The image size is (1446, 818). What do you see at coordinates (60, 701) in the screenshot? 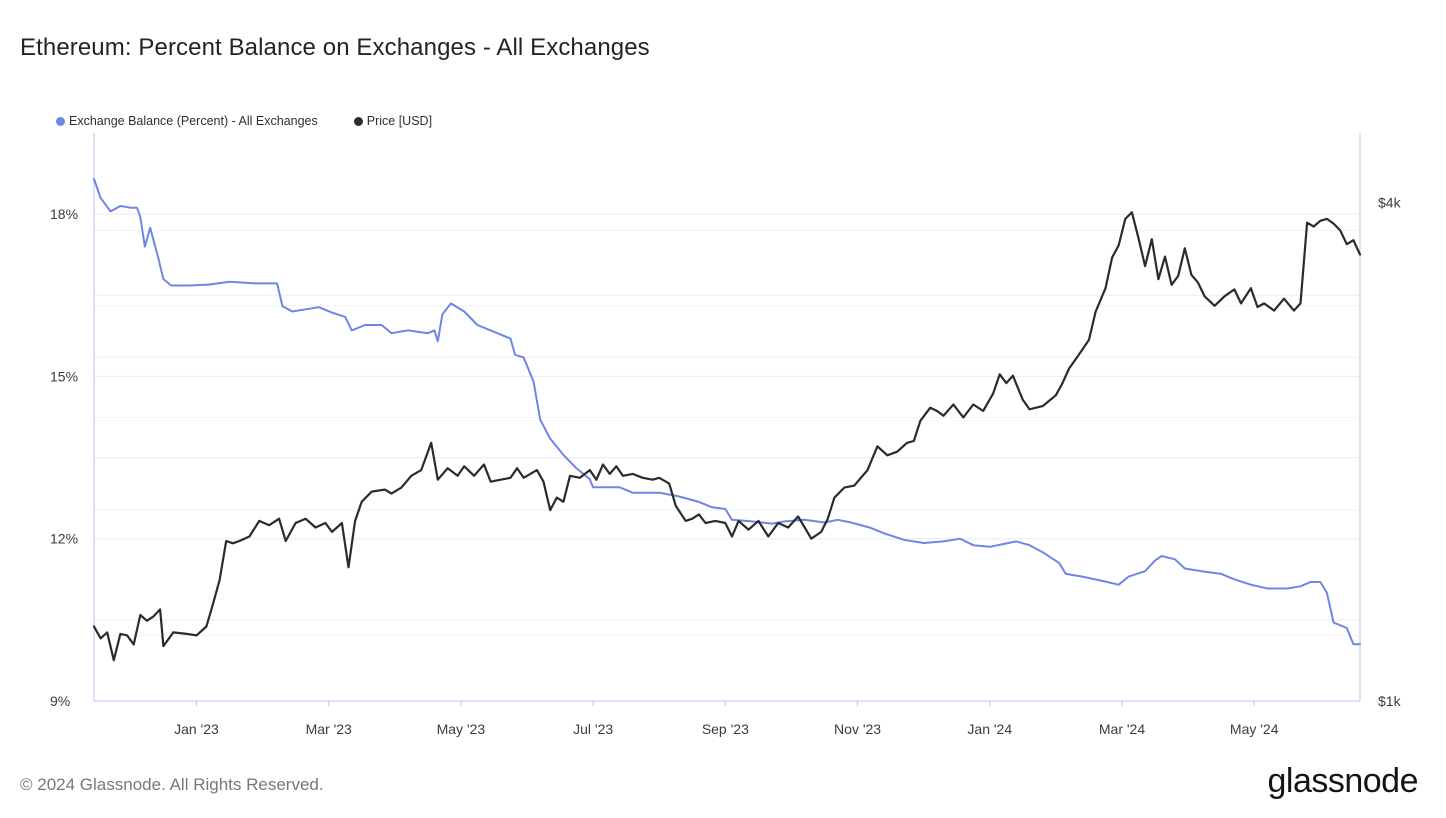
I see `y-left-tick-label: 9%` at bounding box center [60, 701].